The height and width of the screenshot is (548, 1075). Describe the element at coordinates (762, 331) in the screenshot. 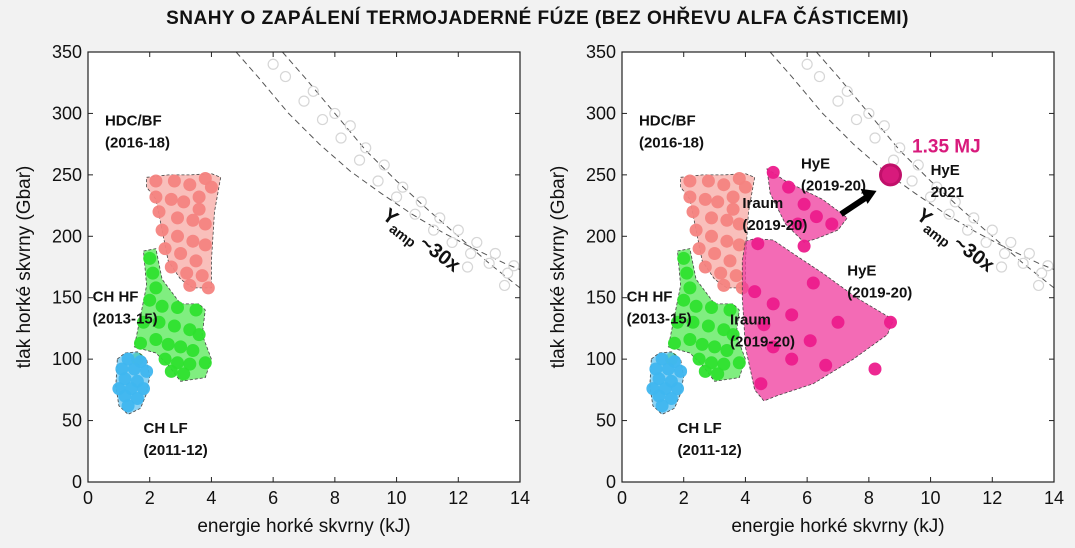

I see `label-iraum-bottom: Iraum (2019-20)` at that location.